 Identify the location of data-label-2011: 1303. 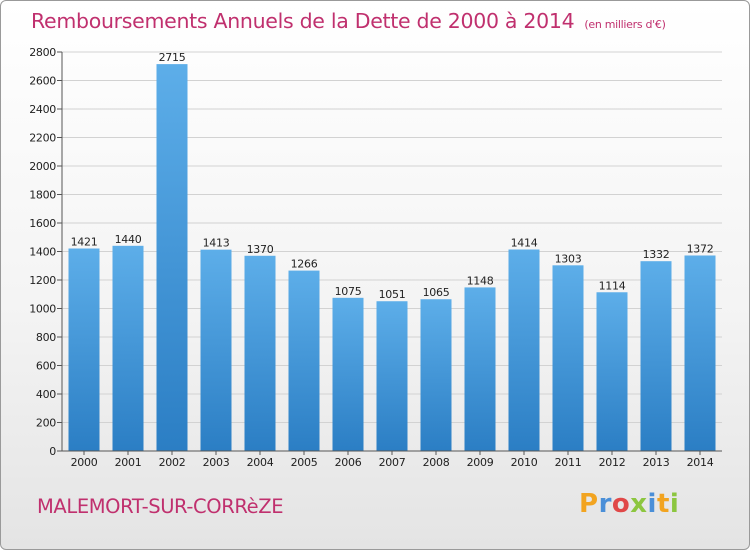
(568, 258).